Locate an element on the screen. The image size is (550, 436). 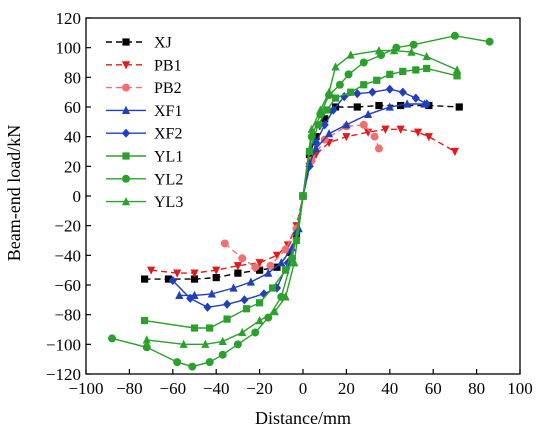
legend-label-xf1: XF1 is located at coordinates (168, 111).